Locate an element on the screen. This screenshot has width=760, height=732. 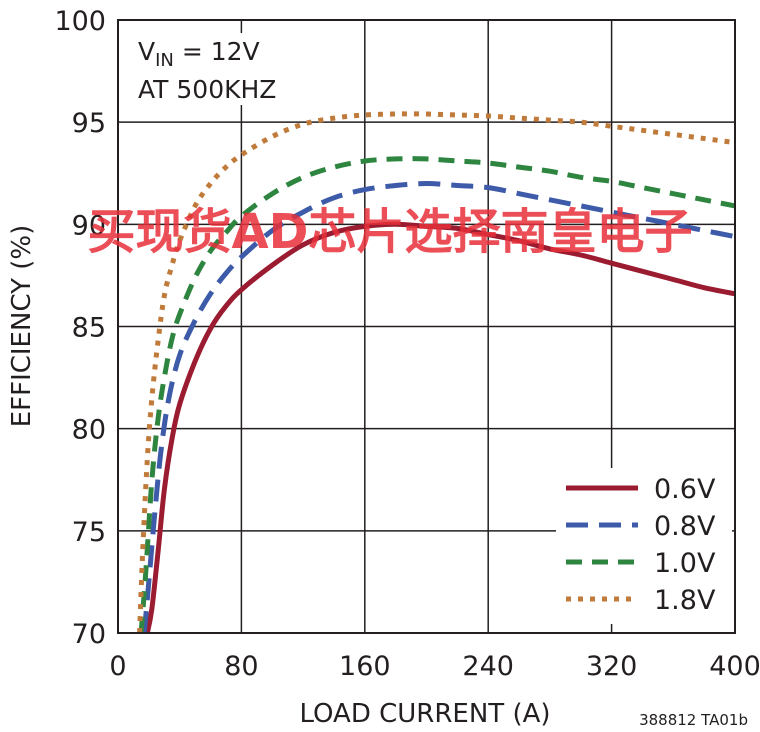
watermark-text: 买现货AD芯片选择南皇电子 is located at coordinates (390, 232).